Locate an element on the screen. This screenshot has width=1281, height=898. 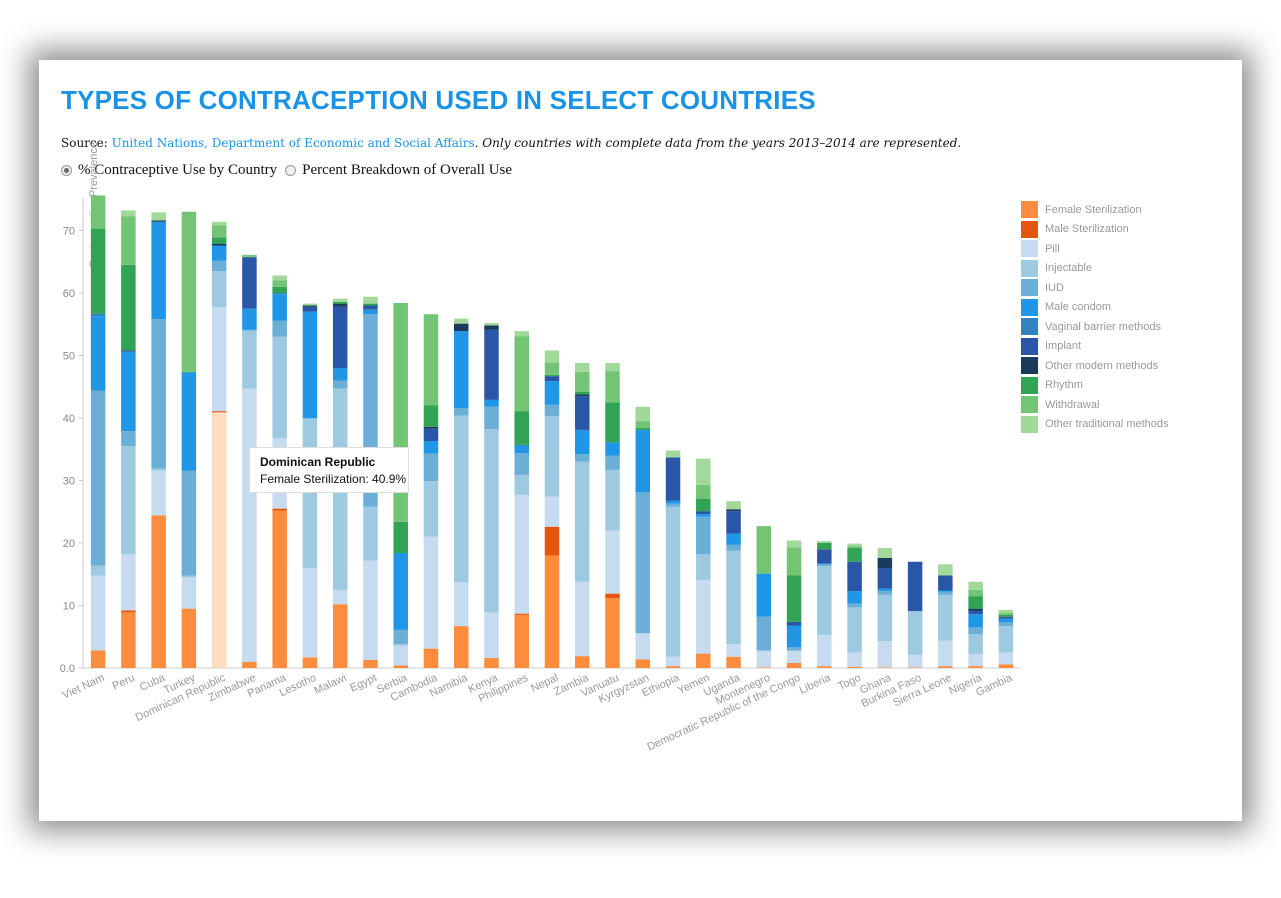
legend-item: Female Sterilization is located at coordinates (1095, 210).